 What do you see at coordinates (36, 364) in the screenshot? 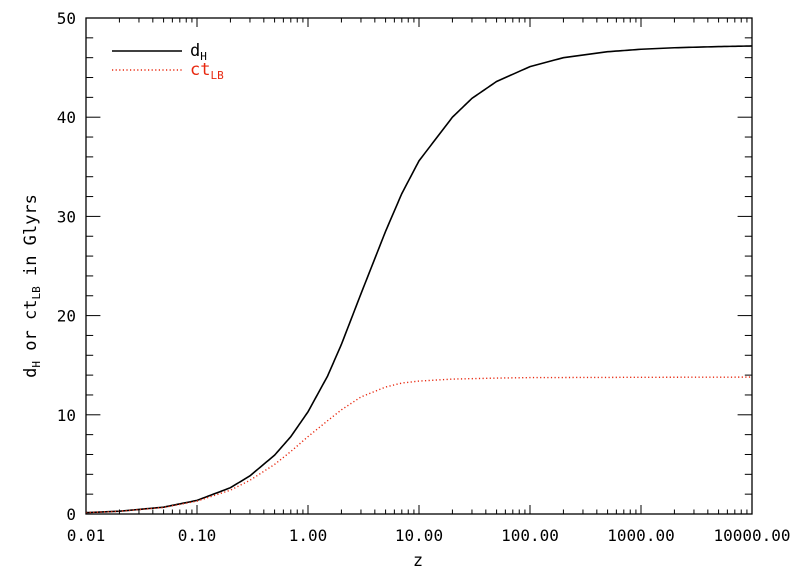
I see `y-axis-title-sub1: H` at bounding box center [36, 364].